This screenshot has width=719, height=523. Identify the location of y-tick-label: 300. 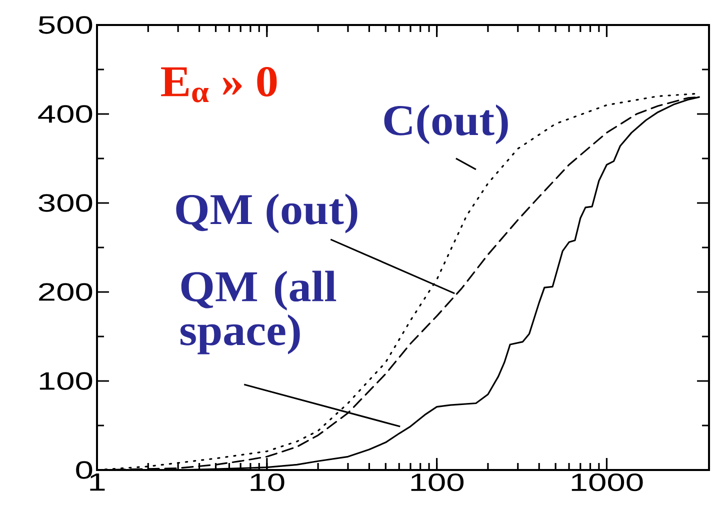
(65, 203).